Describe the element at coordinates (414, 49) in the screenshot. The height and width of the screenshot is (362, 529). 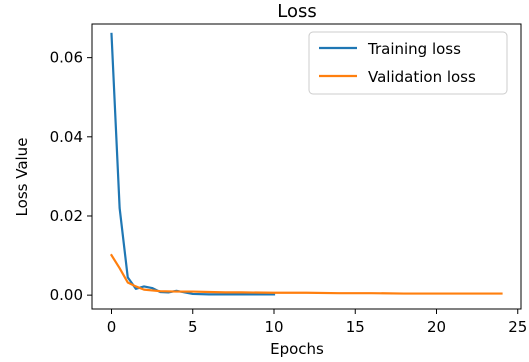
I see `legend-label-training-loss: Training loss` at that location.